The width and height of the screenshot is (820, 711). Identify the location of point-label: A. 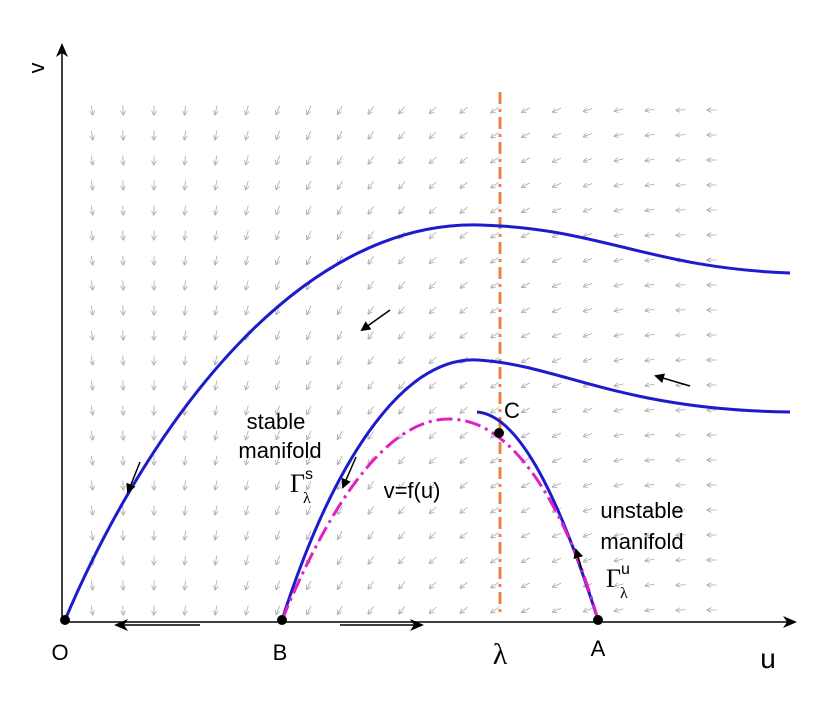
(598, 648).